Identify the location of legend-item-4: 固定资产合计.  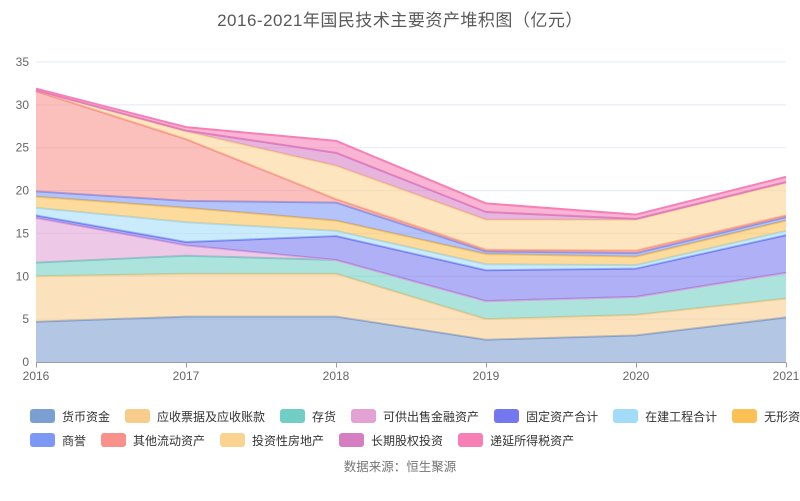
(546, 416).